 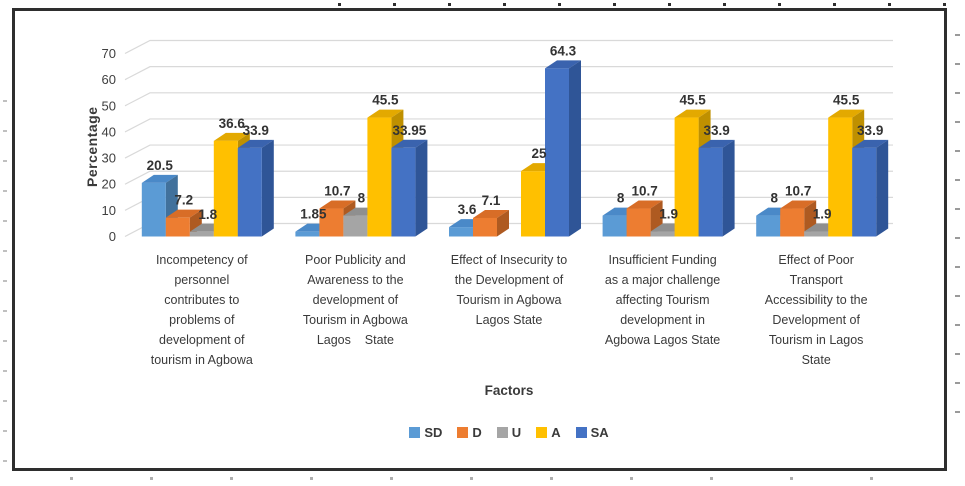 I want to click on bar-SA-c2, so click(x=409, y=188).